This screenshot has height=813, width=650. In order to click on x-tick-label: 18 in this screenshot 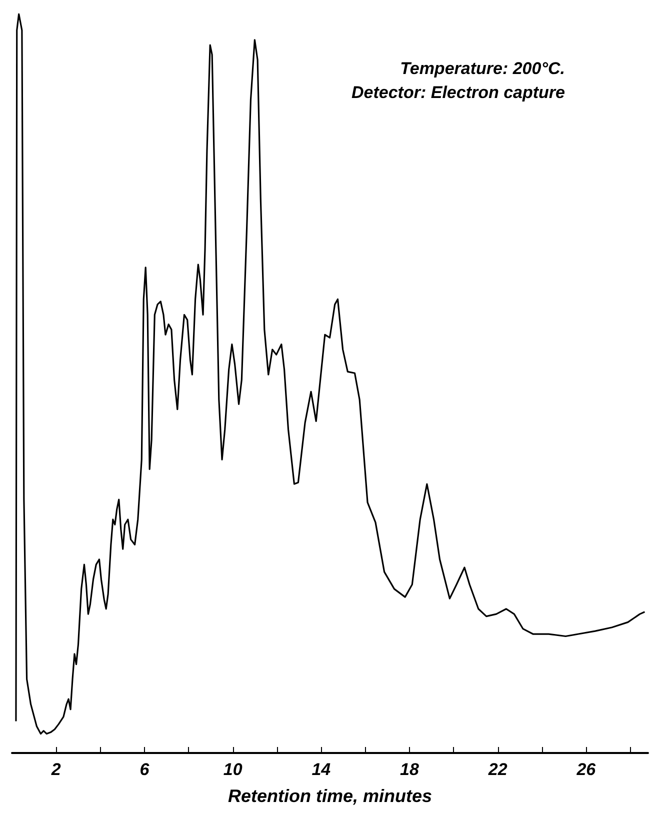, I will do `click(410, 769)`.